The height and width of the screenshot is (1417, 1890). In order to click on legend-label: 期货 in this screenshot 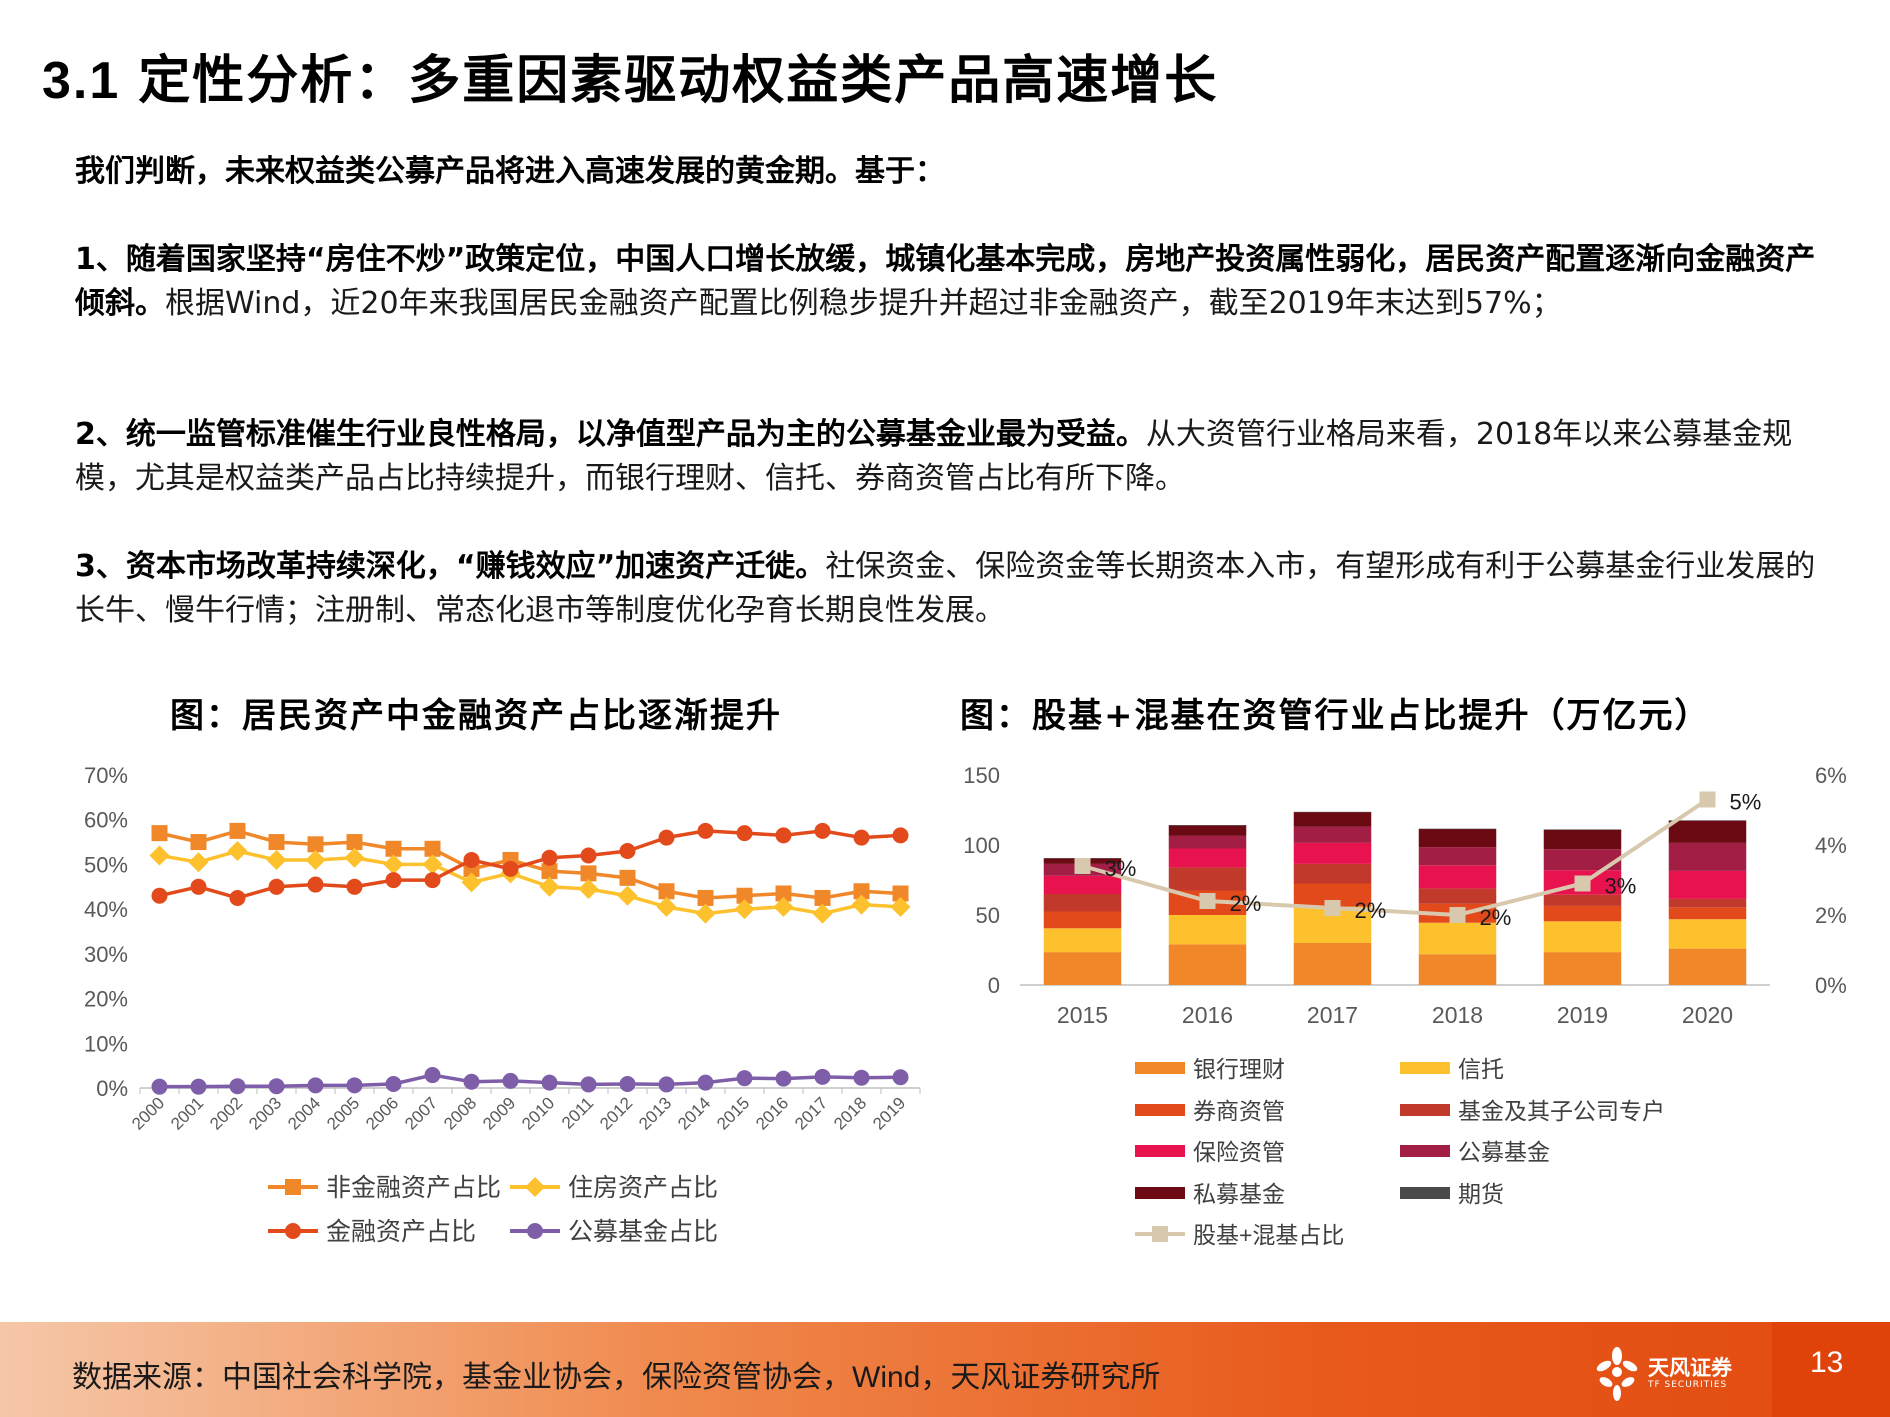, I will do `click(1481, 1194)`.